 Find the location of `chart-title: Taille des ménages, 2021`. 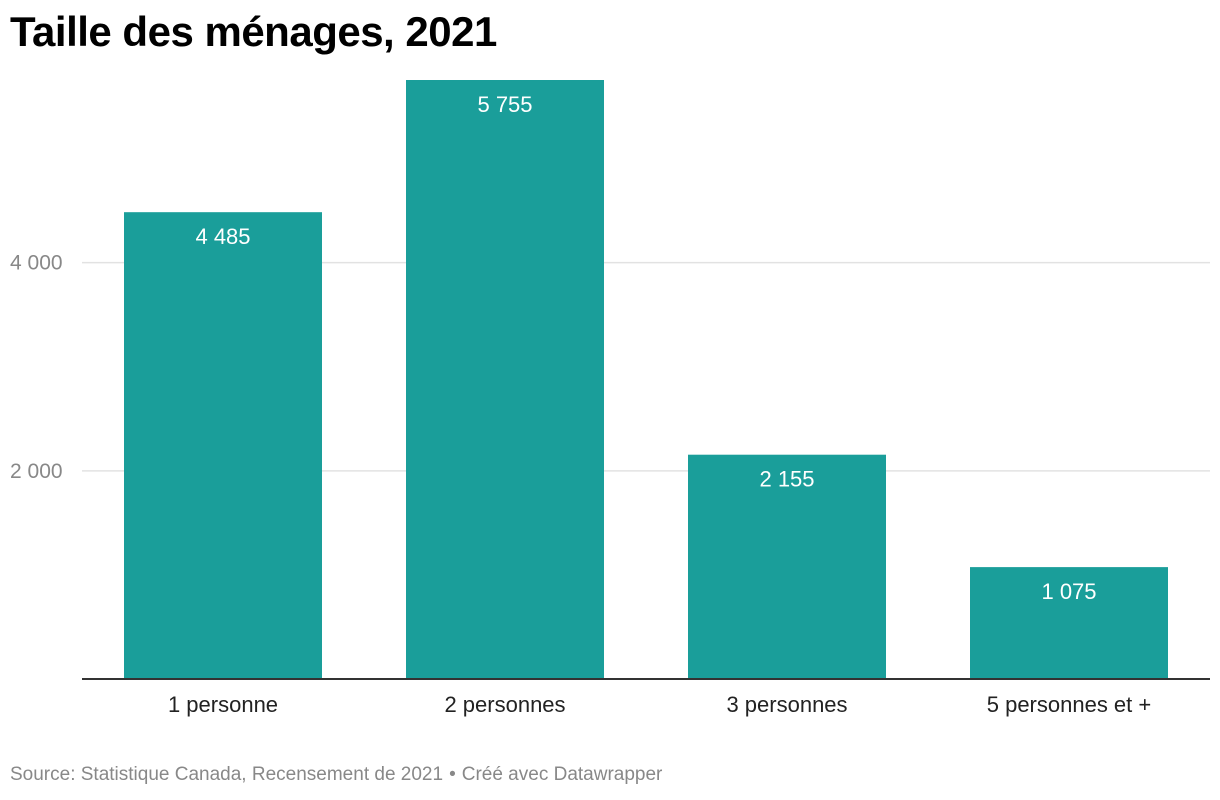

chart-title: Taille des ménages, 2021 is located at coordinates (253, 31).